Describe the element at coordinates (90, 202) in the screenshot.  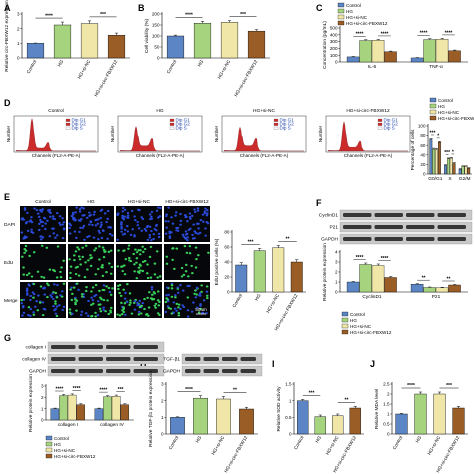
I see `image-column-title: HG` at that location.